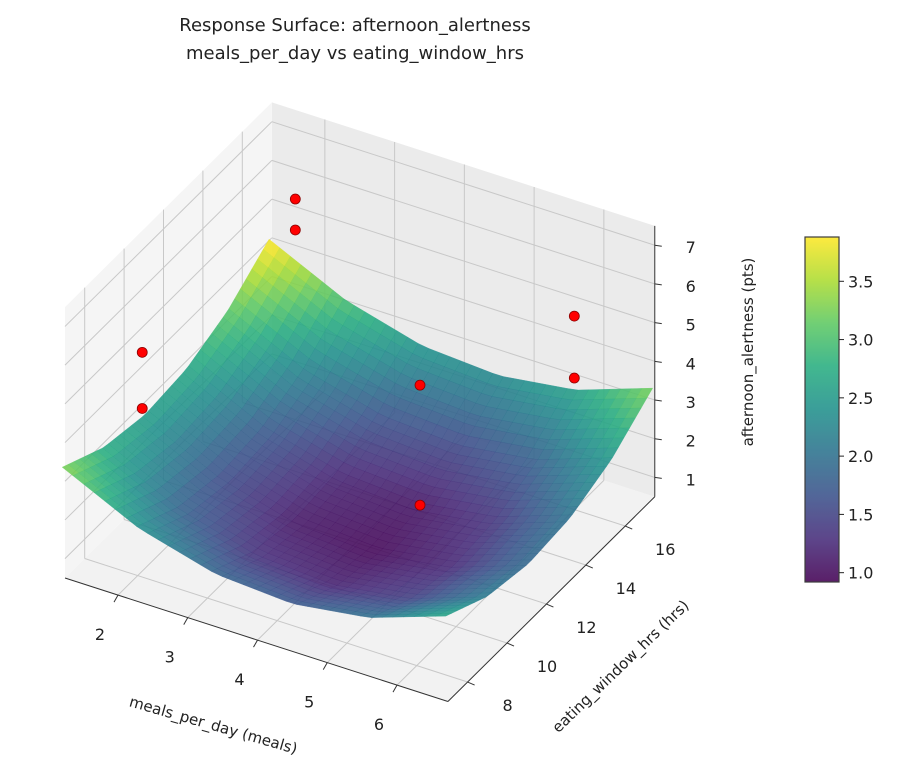 The height and width of the screenshot is (769, 902). Describe the element at coordinates (626, 588) in the screenshot. I see `y-tick-label: 14` at that location.